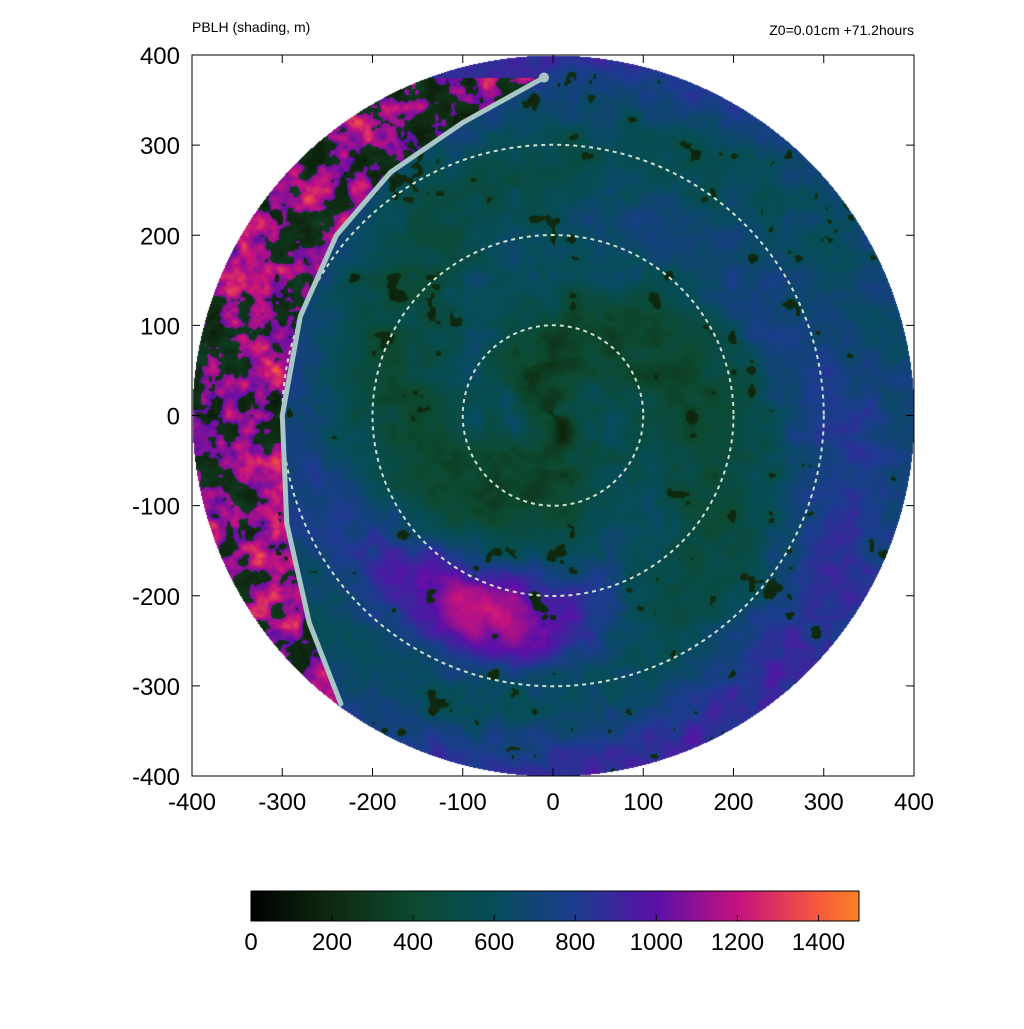  Describe the element at coordinates (575, 942) in the screenshot. I see `colorbar-tick-label: 800` at that location.